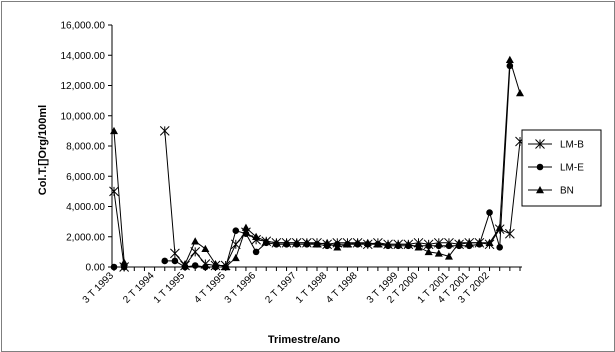 Image resolution: width=615 pixels, height=352 pixels. I want to click on y-axis-title: Col.T.[]Org/100ml, so click(43, 150).